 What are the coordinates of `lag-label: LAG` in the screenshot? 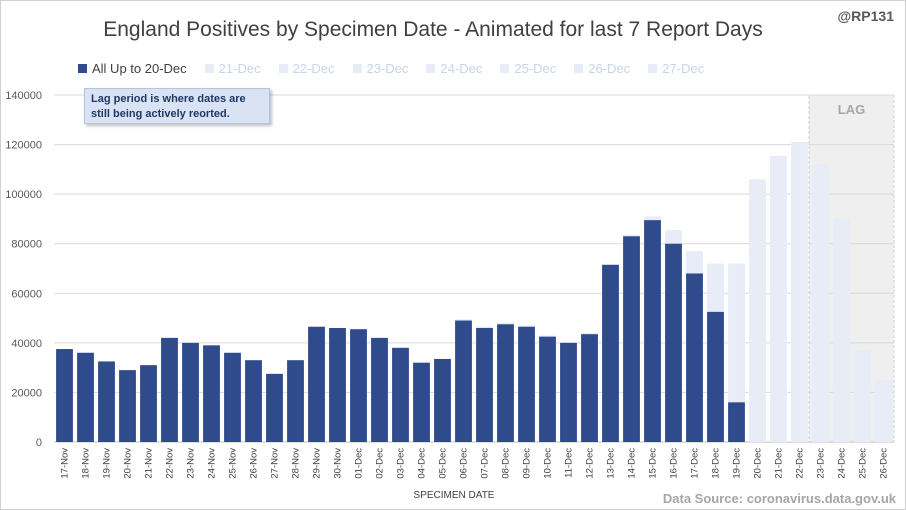 It's located at (851, 109).